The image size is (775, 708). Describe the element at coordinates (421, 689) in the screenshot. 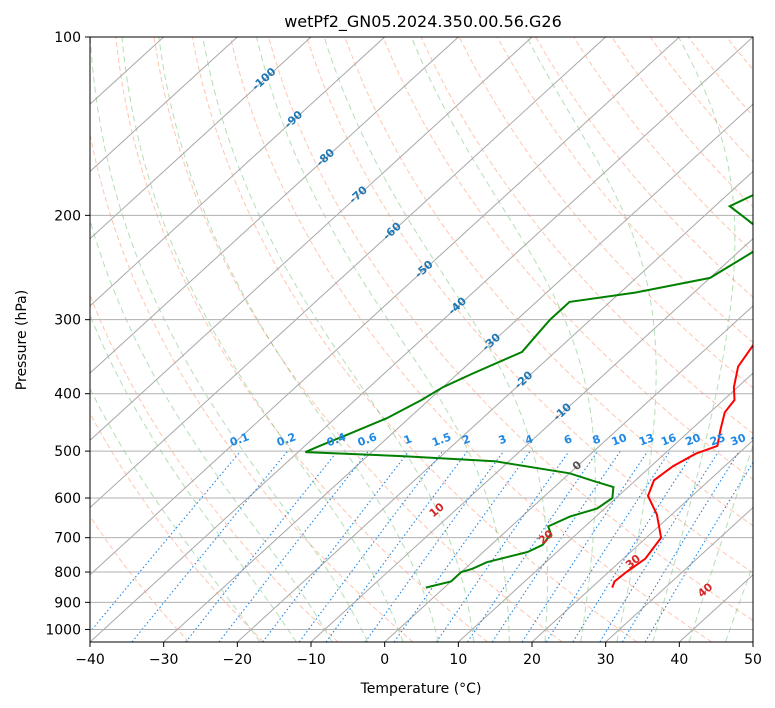

I see `x-axis-label: Temperature (°C)` at that location.